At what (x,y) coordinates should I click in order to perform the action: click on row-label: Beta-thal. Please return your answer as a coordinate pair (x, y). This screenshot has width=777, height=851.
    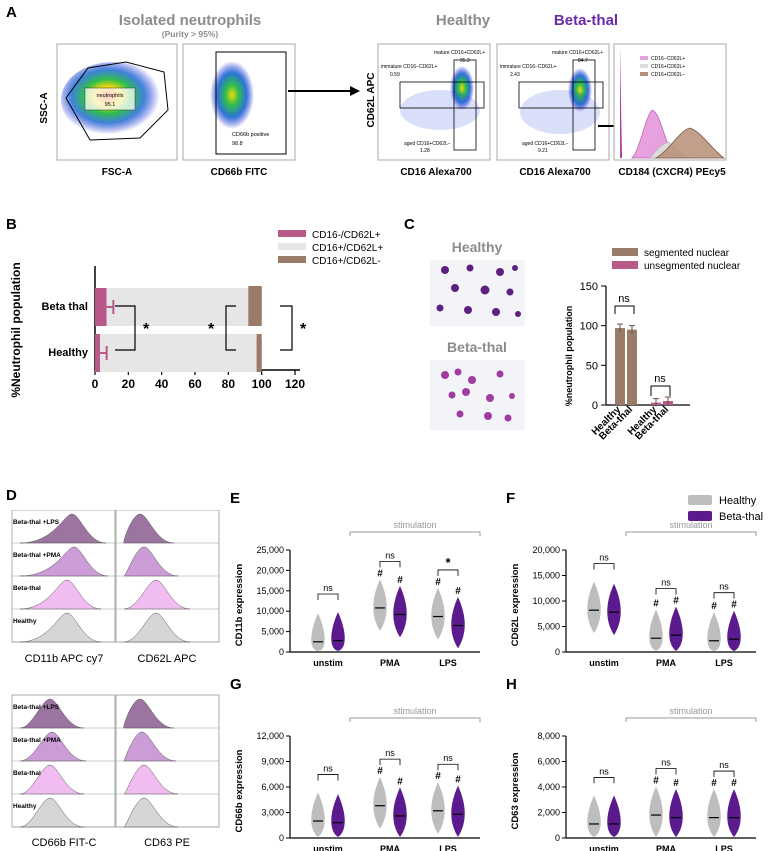
    Looking at the image, I should click on (27, 773).